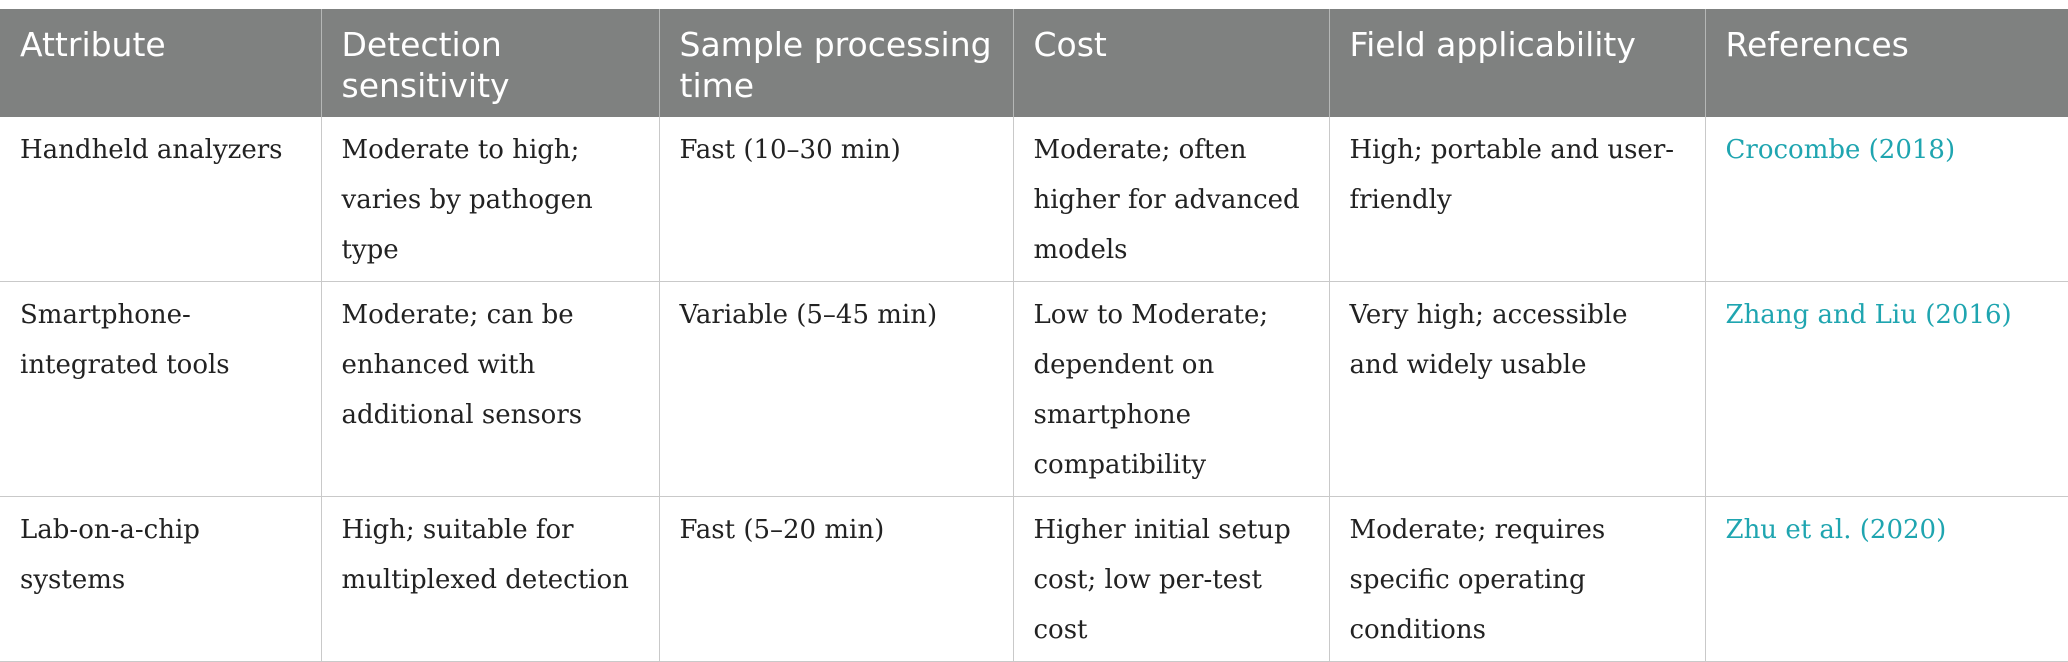 Image resolution: width=2068 pixels, height=662 pixels. I want to click on cell-attribute: Lab-on-a-chip systems, so click(160, 579).